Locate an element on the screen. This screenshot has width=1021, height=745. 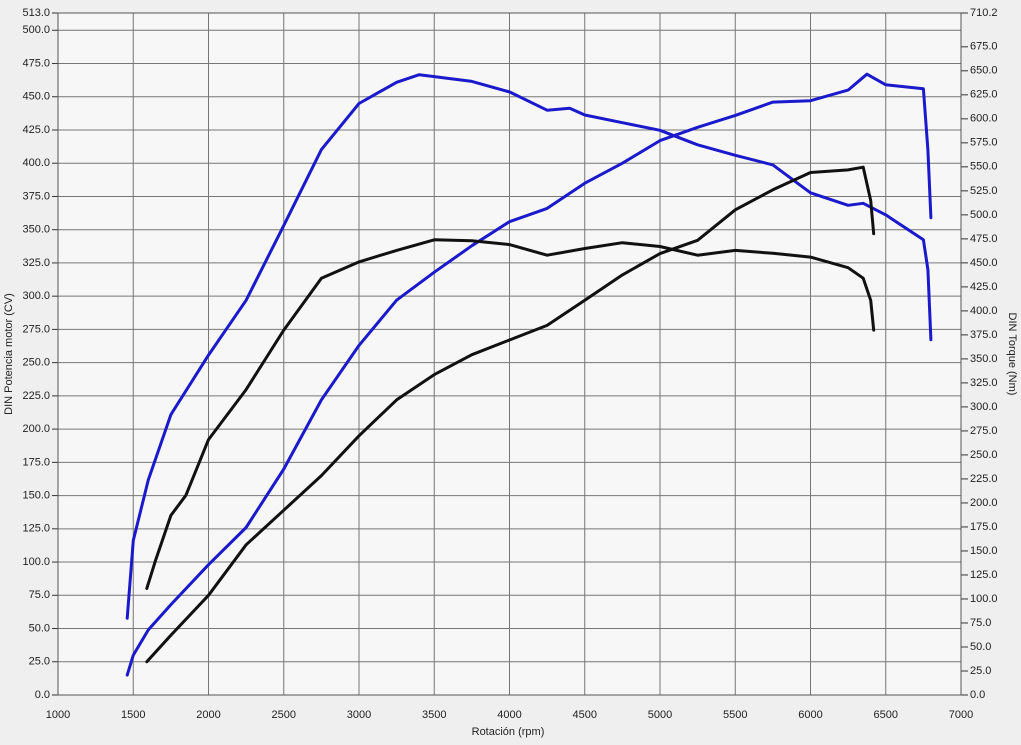
y2-tick-label: 575.0 is located at coordinates (984, 143).